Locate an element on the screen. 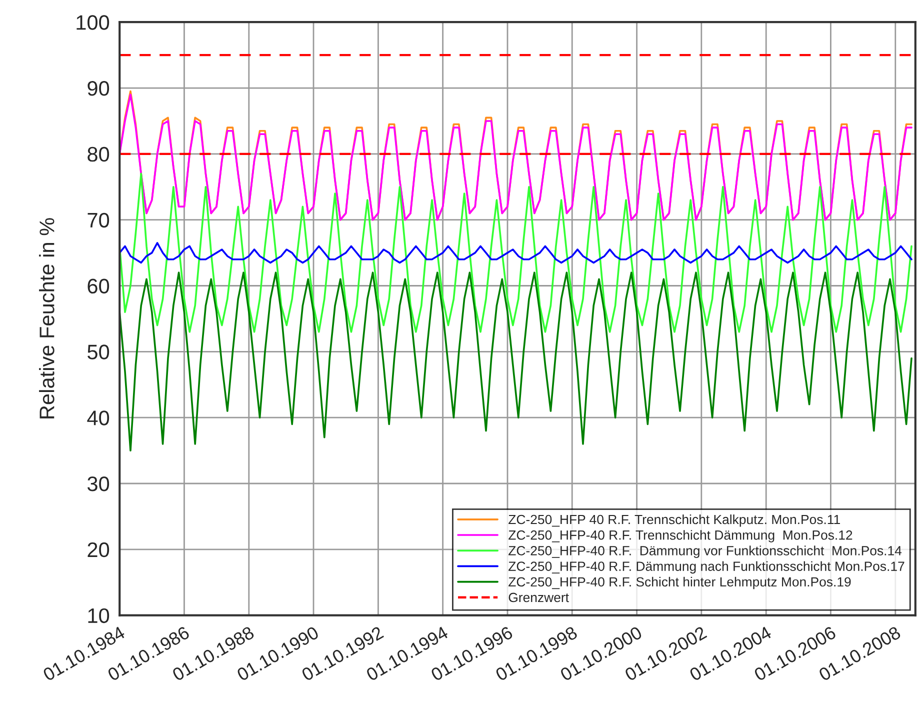  line-series is located at coordinates (516, 253).